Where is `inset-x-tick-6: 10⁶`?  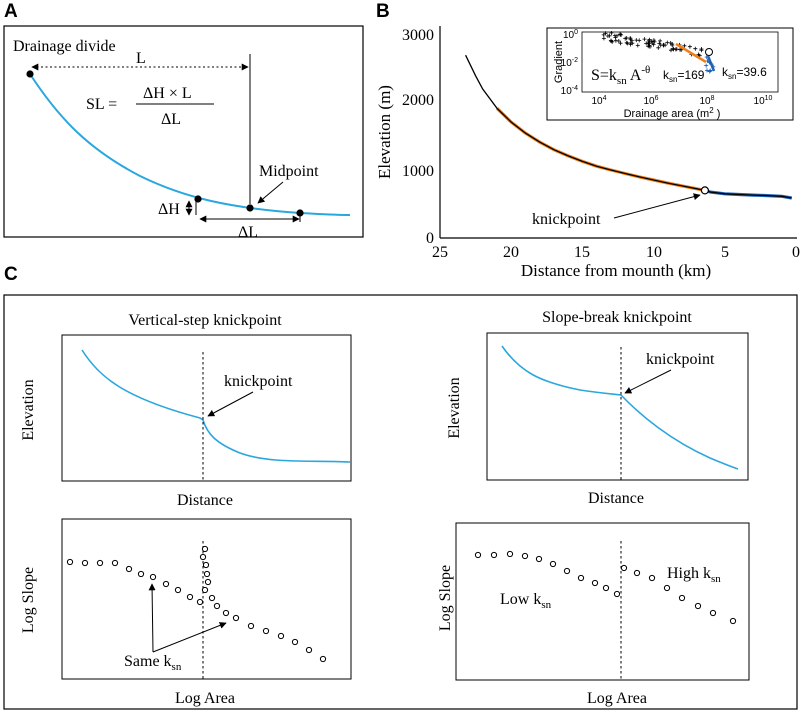 inset-x-tick-6: 10⁶ is located at coordinates (650, 101).